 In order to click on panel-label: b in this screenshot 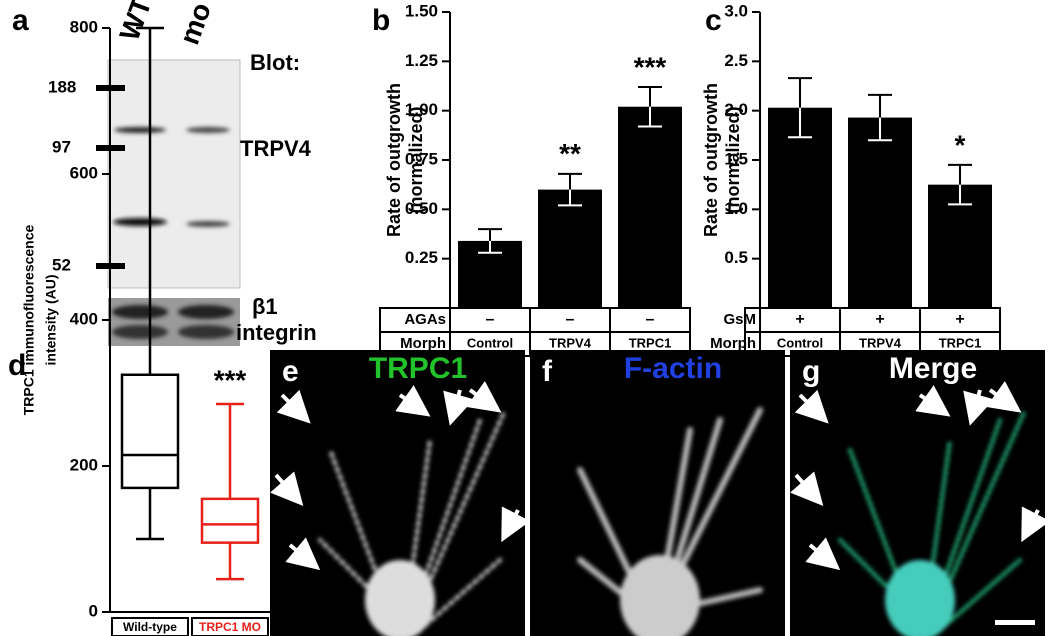, I will do `click(381, 20)`.